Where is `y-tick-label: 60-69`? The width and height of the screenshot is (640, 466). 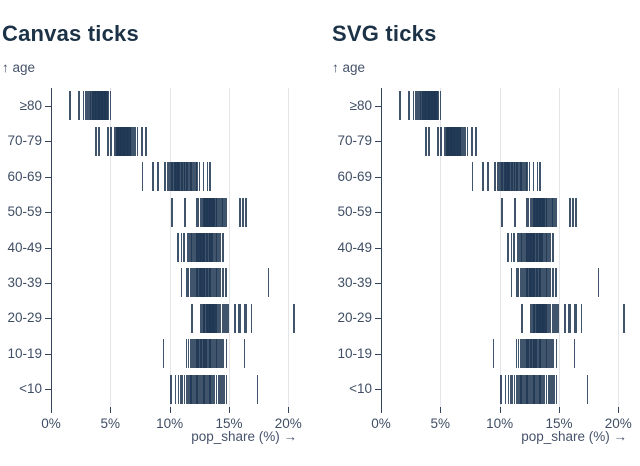 y-tick-label: 60-69 is located at coordinates (354, 176).